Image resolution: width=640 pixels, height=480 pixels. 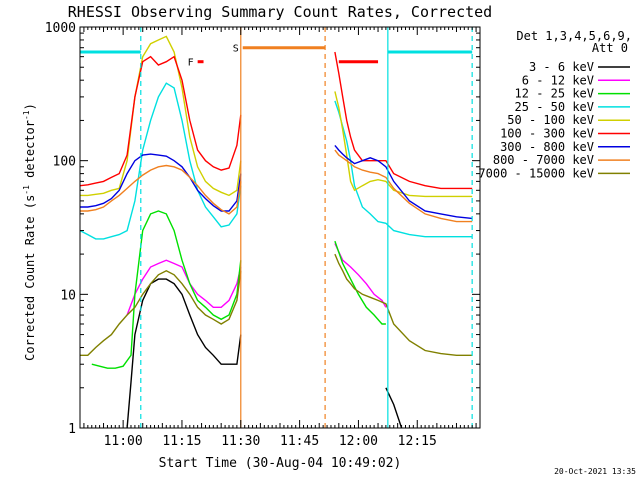 I want to click on legend-label-6: 100 - 300 keV, so click(x=547, y=134).